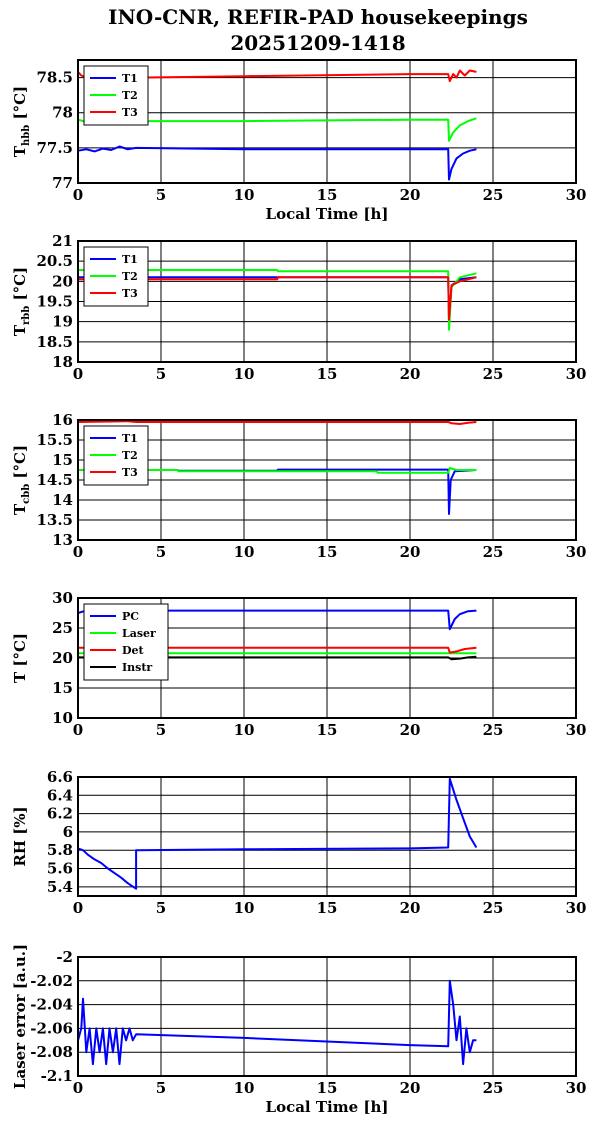  Describe the element at coordinates (64, 957) in the screenshot. I see `y-tick-label: -2` at that location.